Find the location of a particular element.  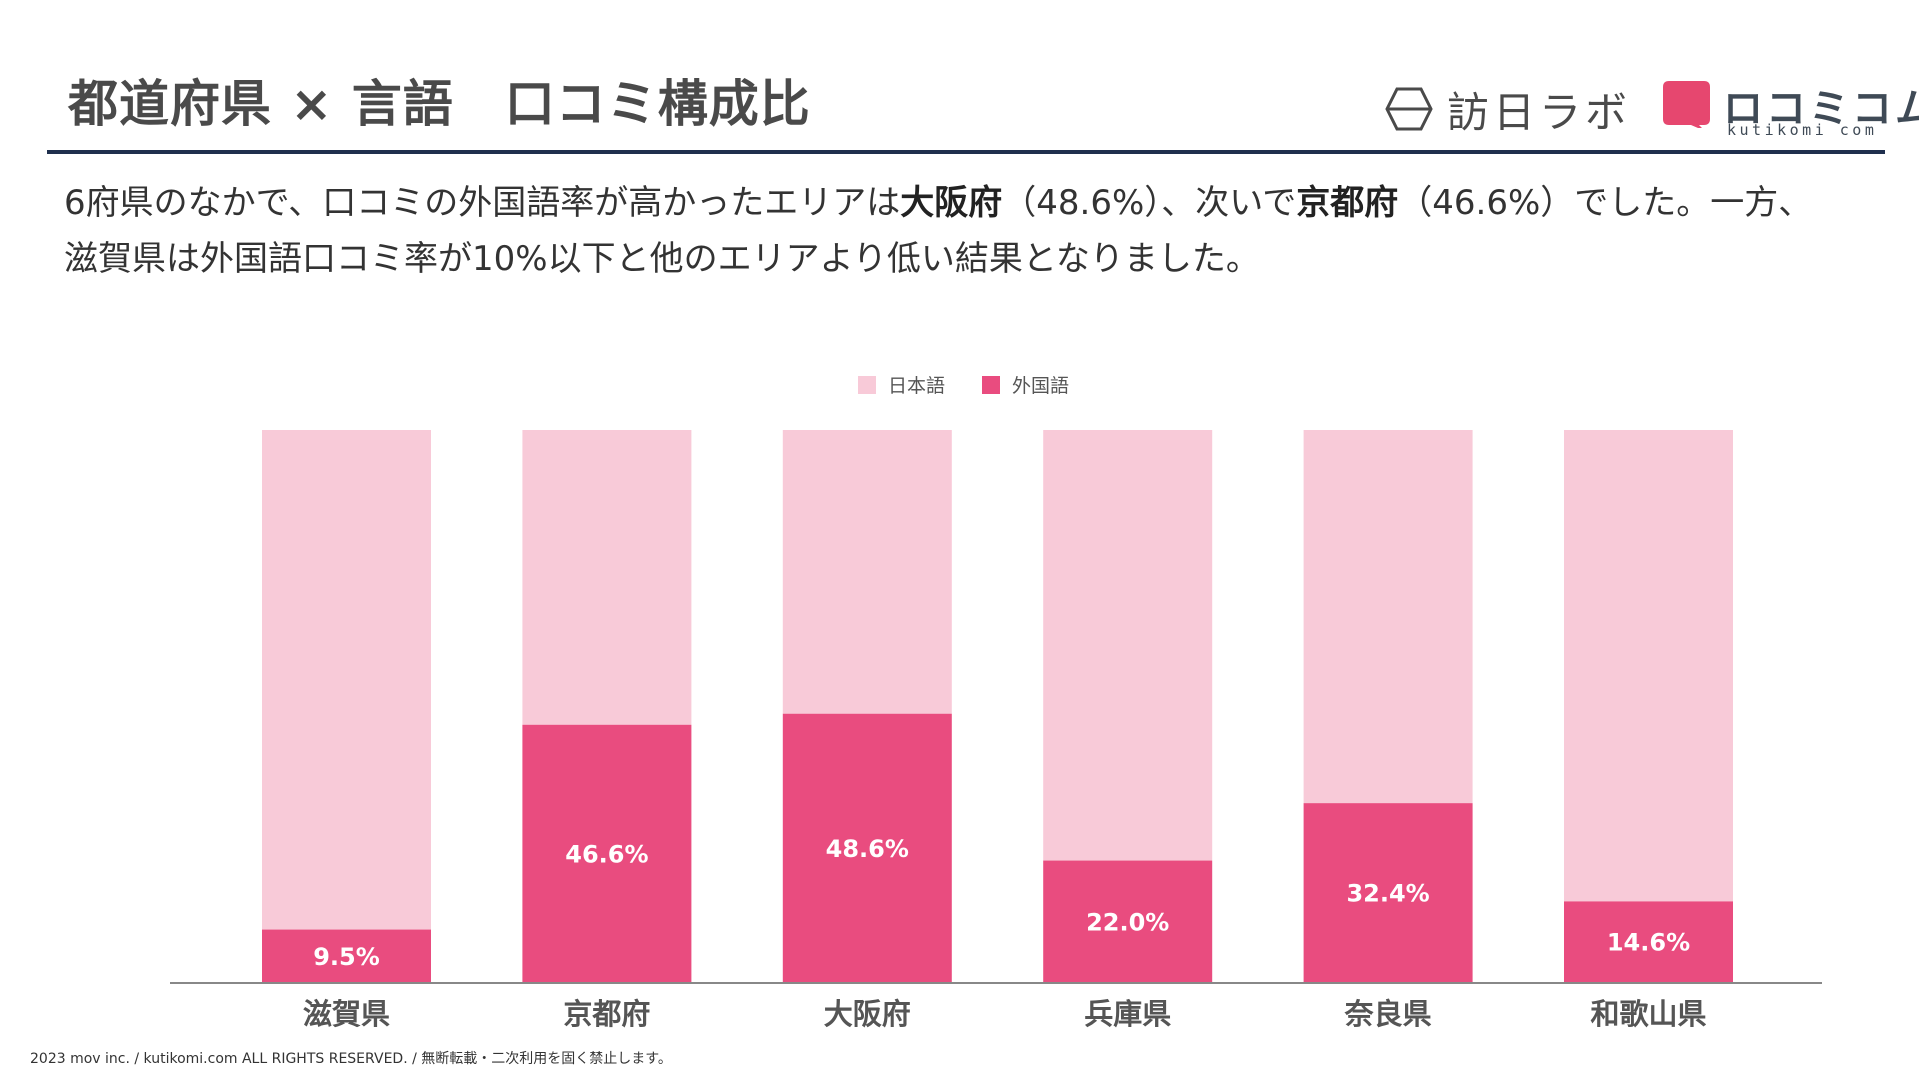

category-label: 大阪府 is located at coordinates (867, 1014).